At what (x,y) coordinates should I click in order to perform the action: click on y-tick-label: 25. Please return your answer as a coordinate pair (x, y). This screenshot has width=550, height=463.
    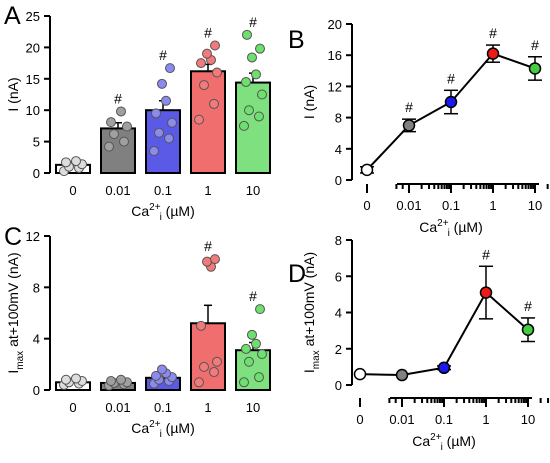
    Looking at the image, I should click on (33, 16).